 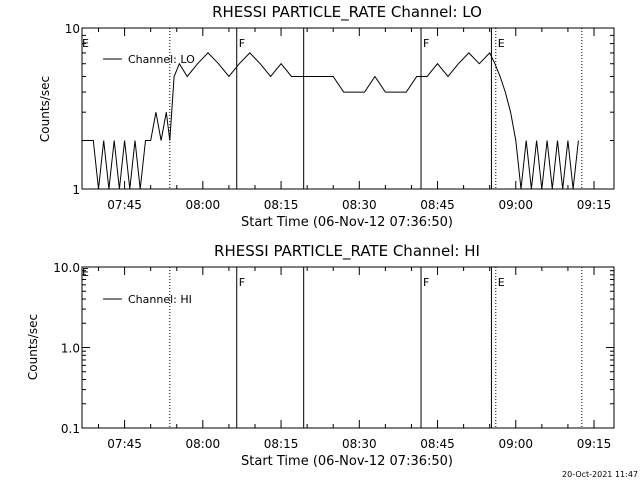 What do you see at coordinates (124, 444) in the screenshot?
I see `panel-hi-xtick-label: 07:45` at bounding box center [124, 444].